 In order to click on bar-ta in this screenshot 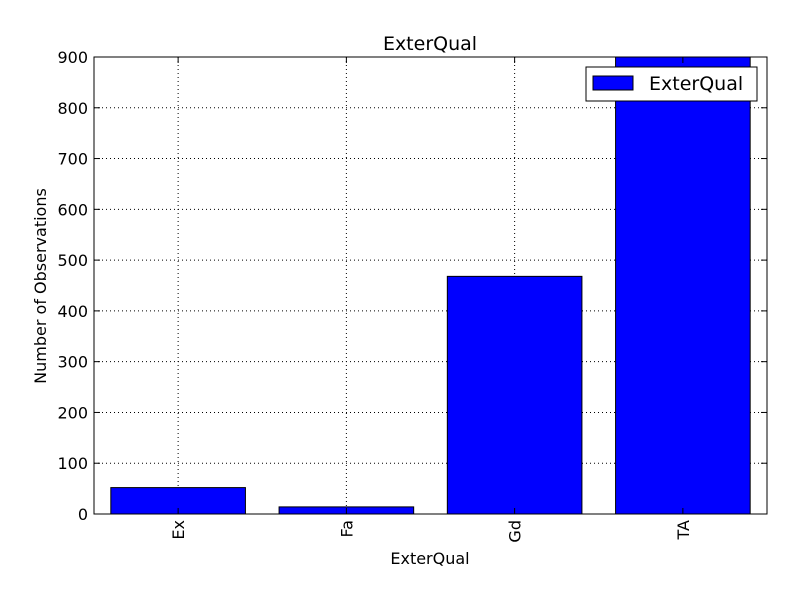, I will do `click(683, 285)`.